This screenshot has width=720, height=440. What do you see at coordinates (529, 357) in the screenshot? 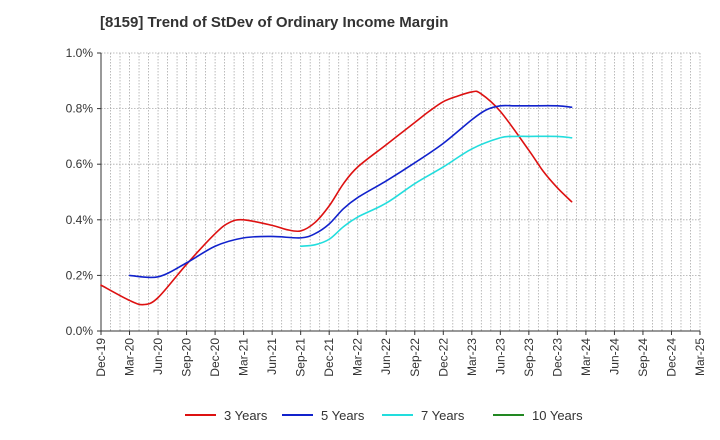
I see `x-tick-label: Sep-23` at bounding box center [529, 357].